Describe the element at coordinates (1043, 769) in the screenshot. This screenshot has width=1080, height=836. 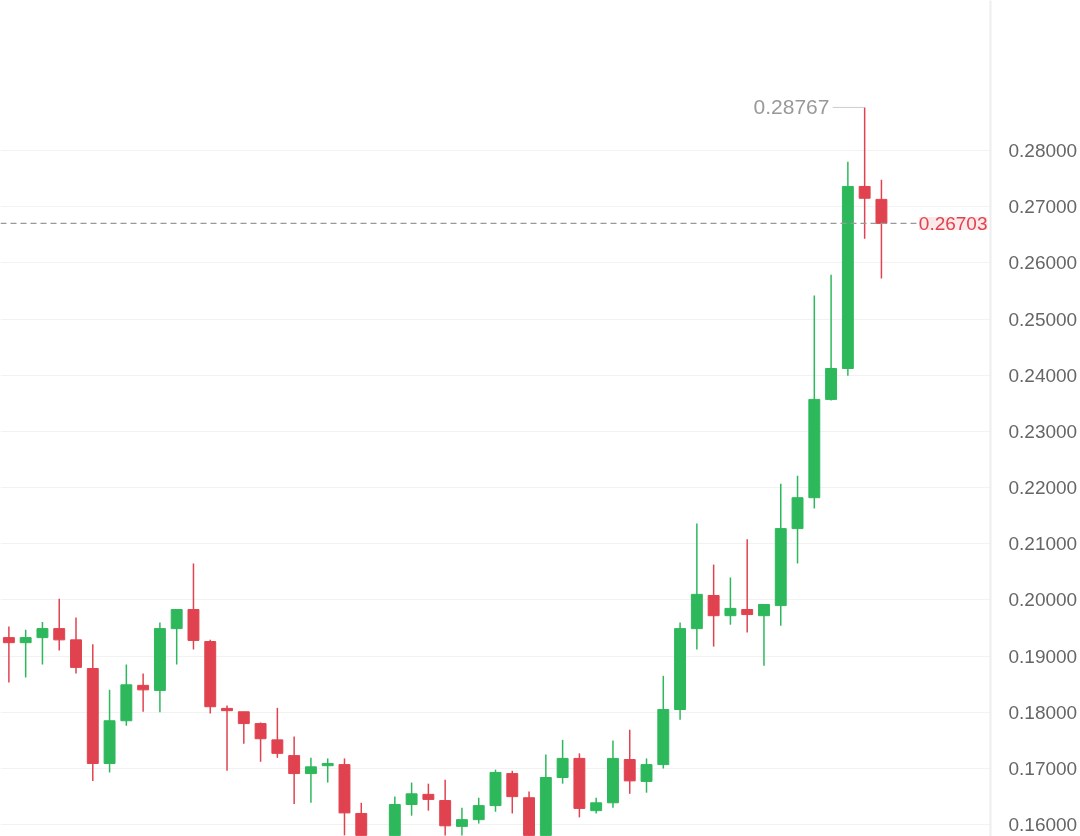
I see `y-tick-label: 0.17000` at that location.